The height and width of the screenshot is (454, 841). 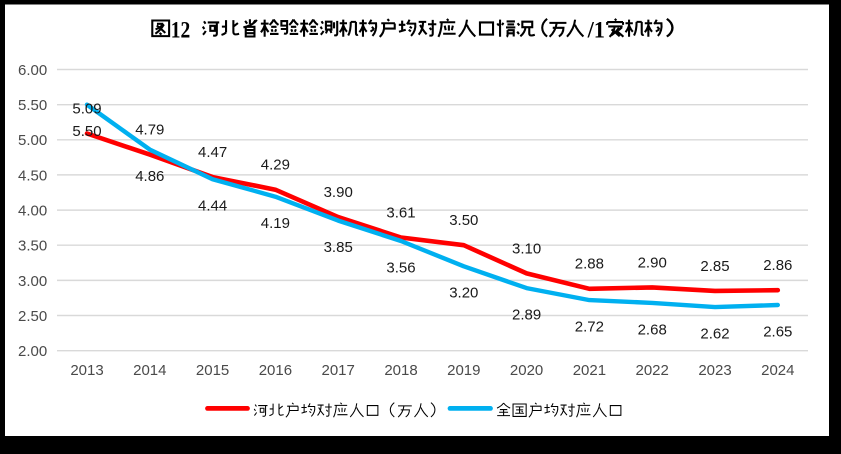 What do you see at coordinates (589, 264) in the screenshot?
I see `svg-text: 2.88` at bounding box center [589, 264].